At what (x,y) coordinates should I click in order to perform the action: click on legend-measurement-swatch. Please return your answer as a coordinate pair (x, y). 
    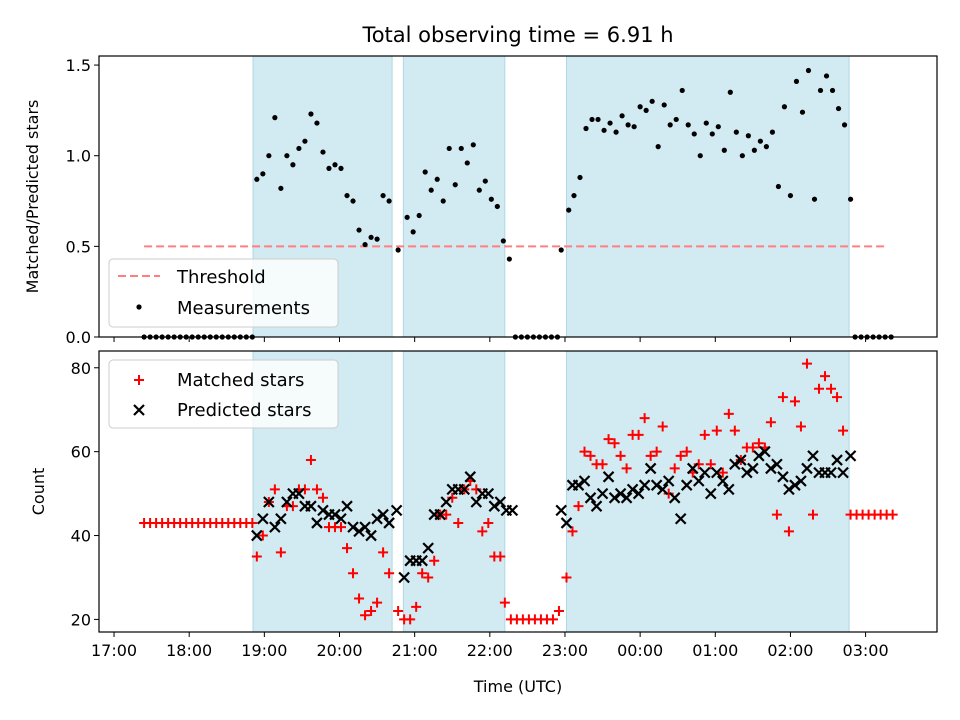
    Looking at the image, I should click on (139, 307).